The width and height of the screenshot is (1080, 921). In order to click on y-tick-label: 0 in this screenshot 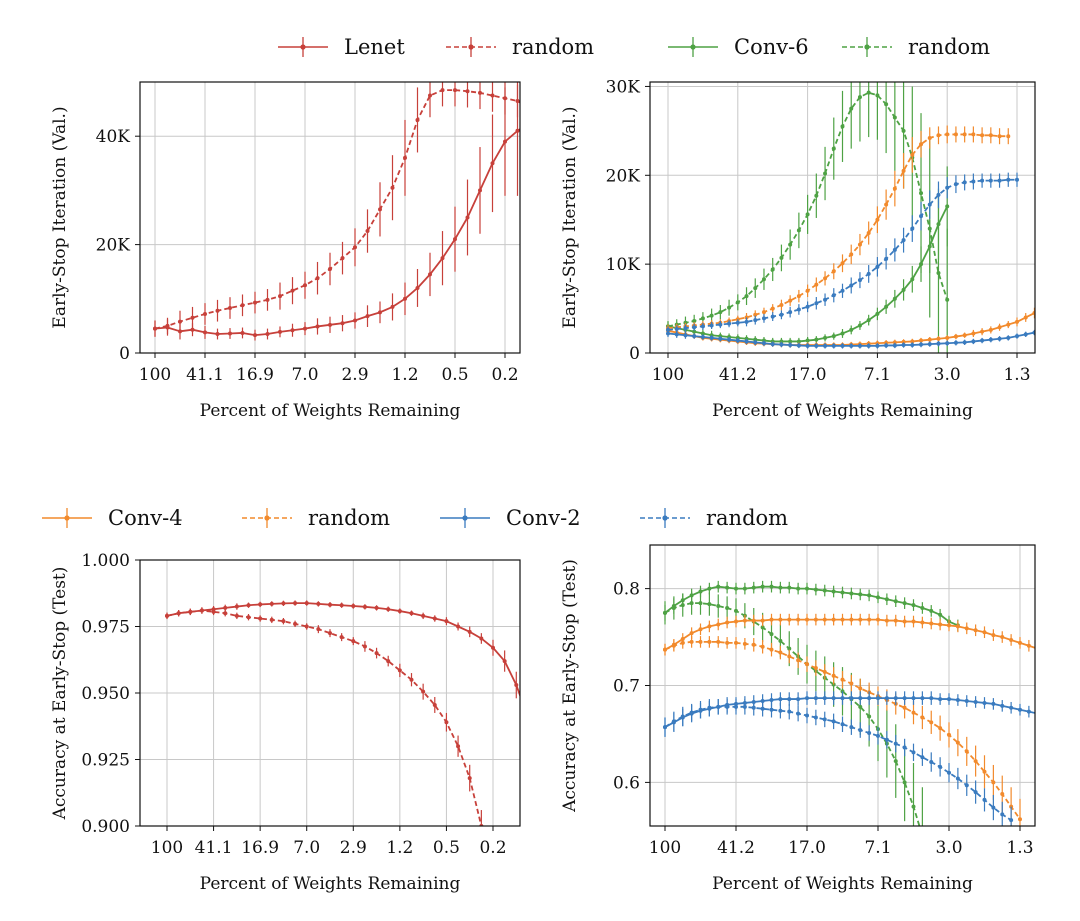, I will do `click(124, 354)`.